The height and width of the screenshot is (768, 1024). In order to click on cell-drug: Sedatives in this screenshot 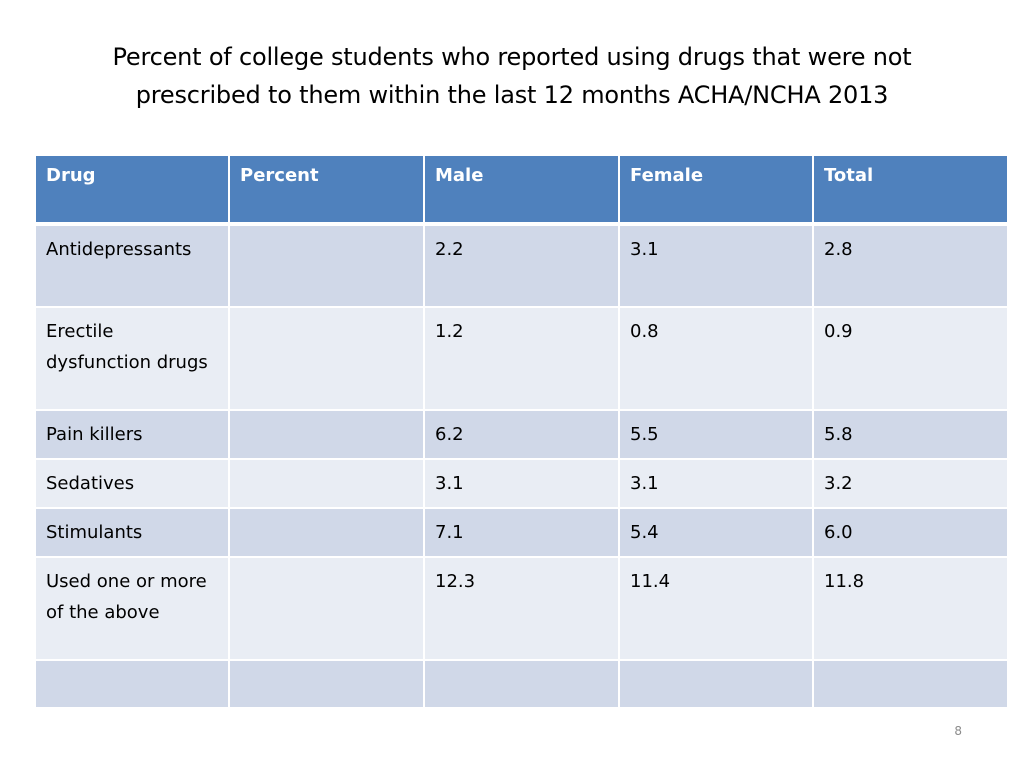, I will do `click(132, 483)`.